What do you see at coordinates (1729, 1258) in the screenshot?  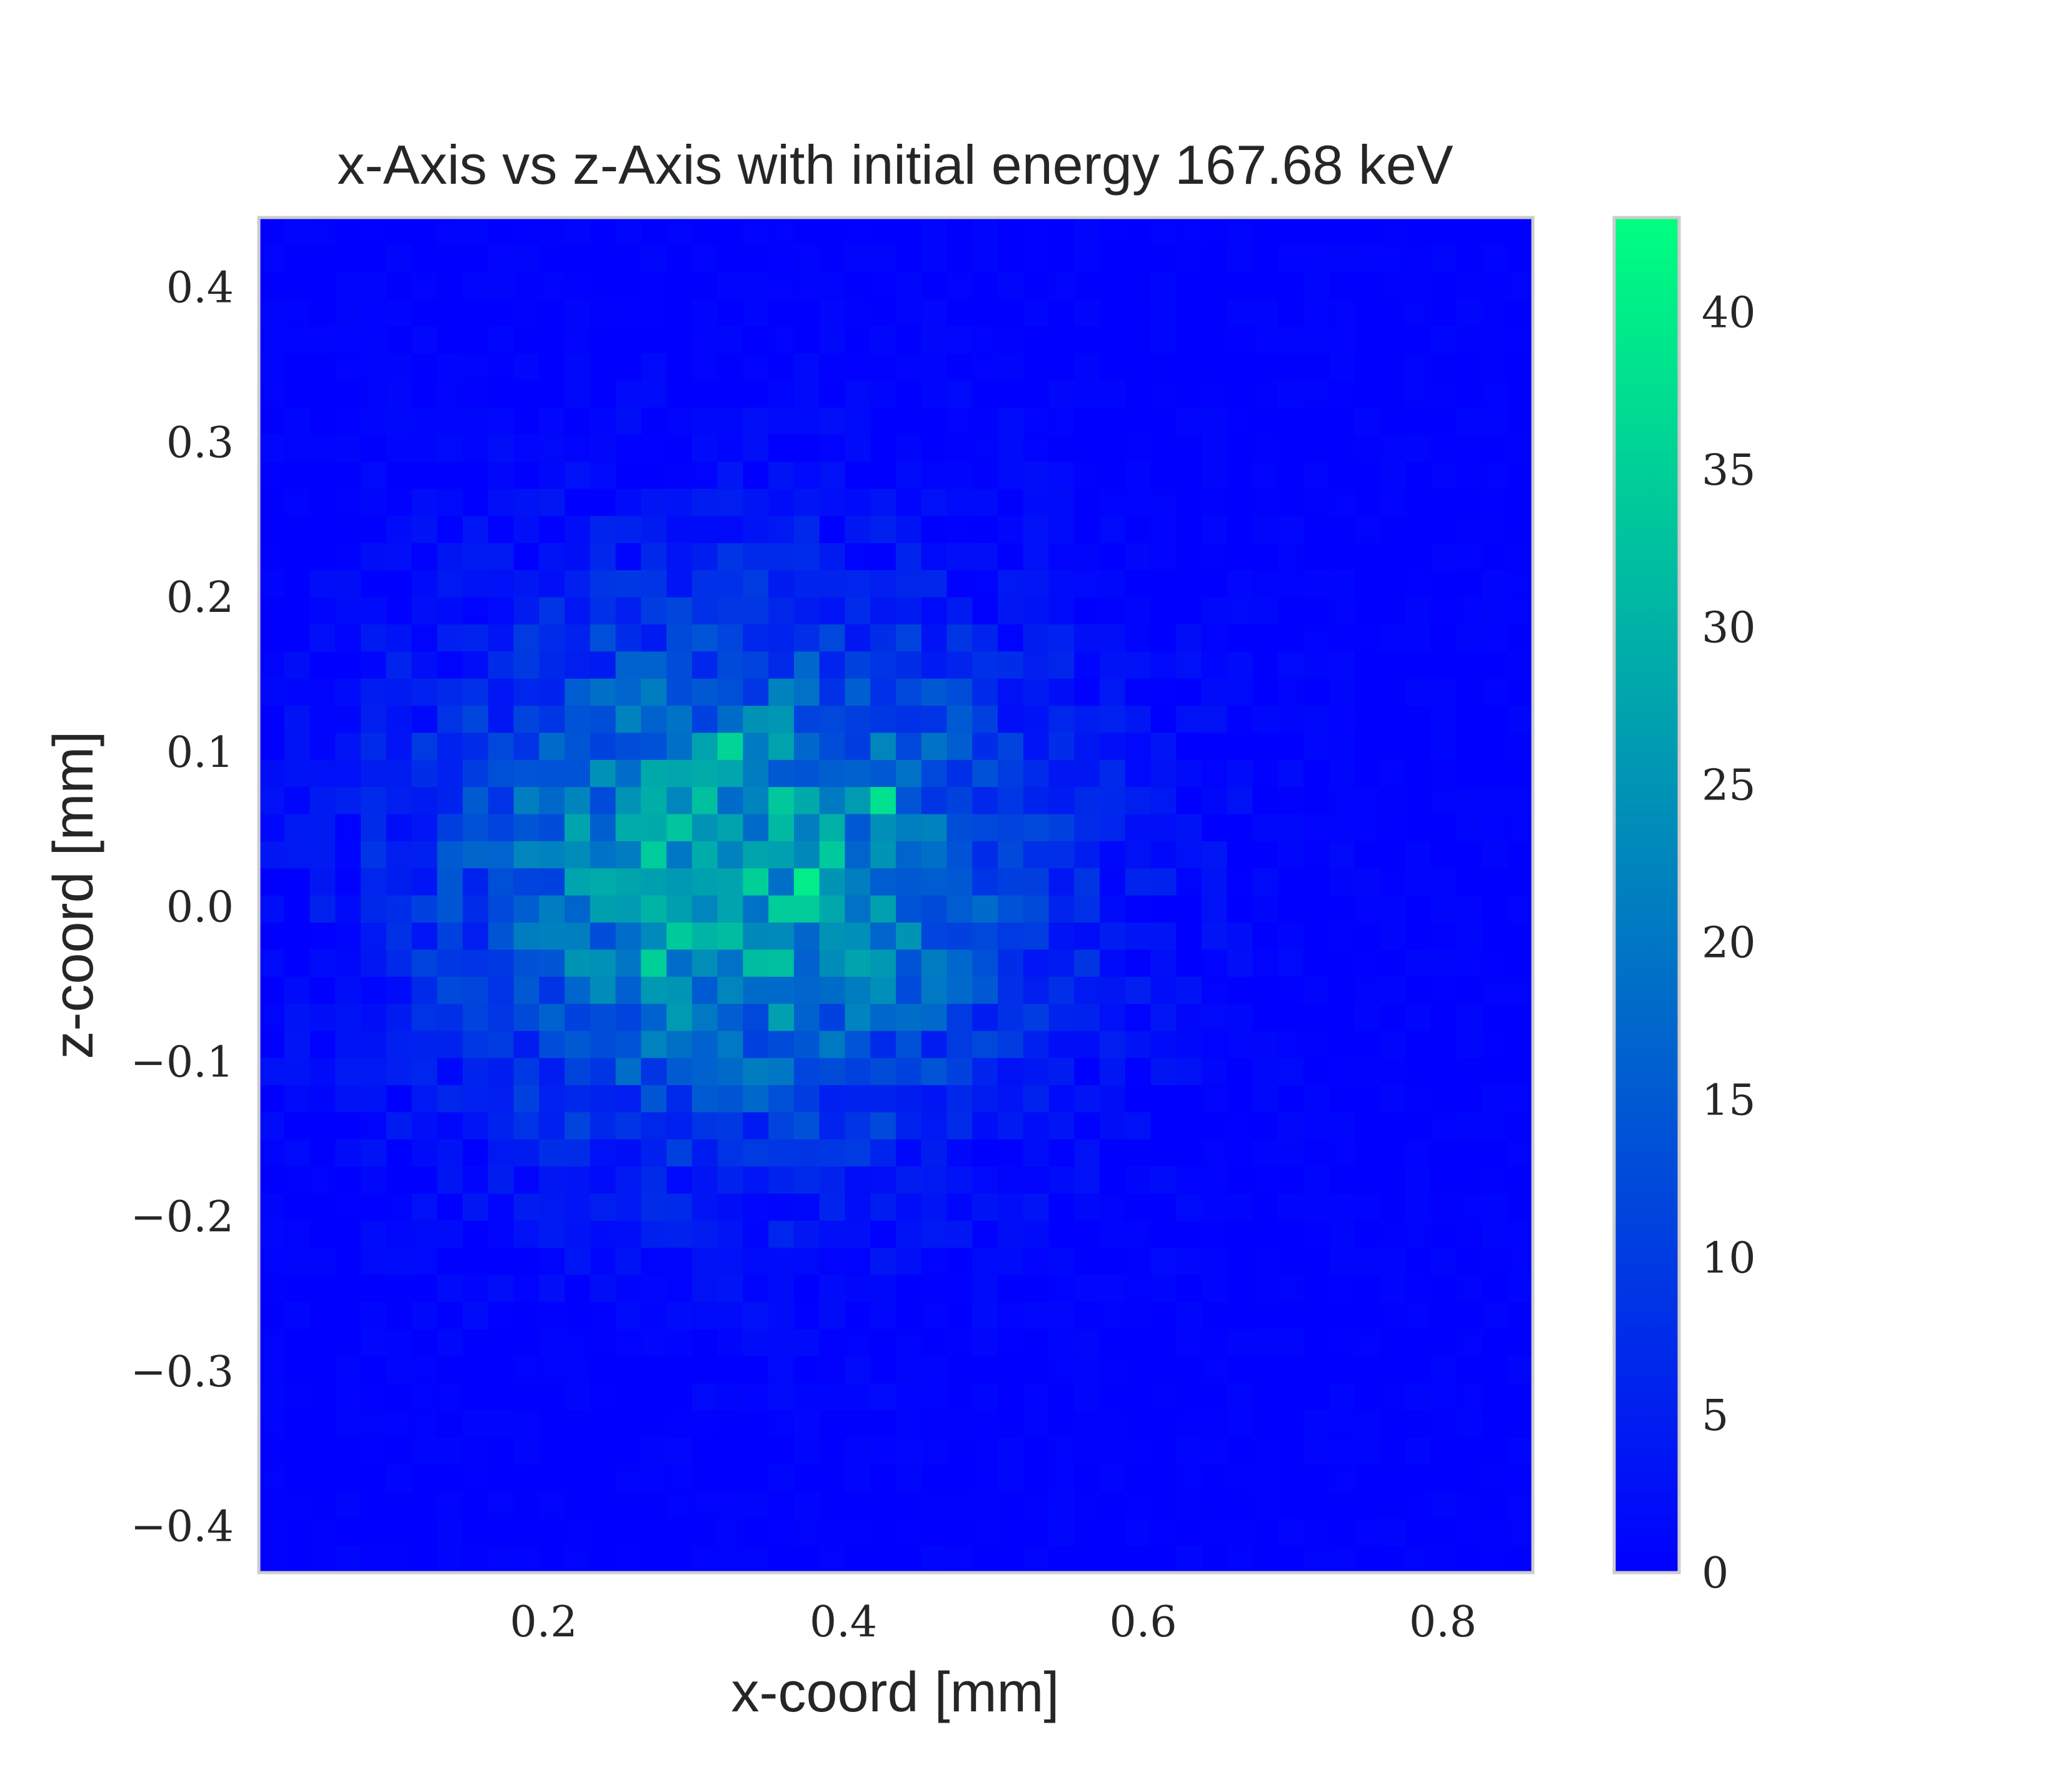 I see `colorbar-tick-label: 10` at bounding box center [1729, 1258].